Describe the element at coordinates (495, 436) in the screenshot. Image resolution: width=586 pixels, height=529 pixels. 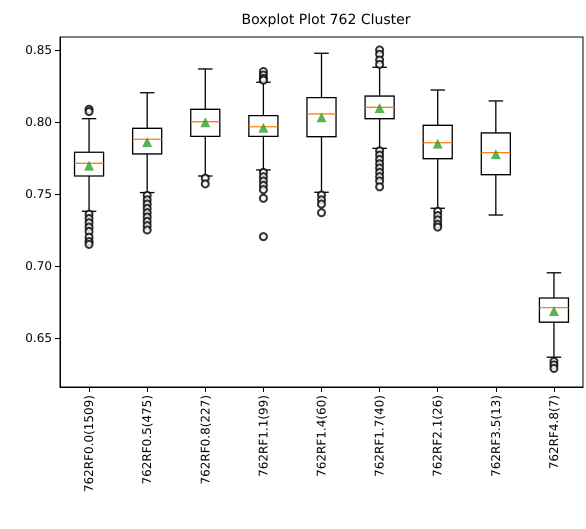
I see `x-tick-label: 762RF3.5(13)` at that location.